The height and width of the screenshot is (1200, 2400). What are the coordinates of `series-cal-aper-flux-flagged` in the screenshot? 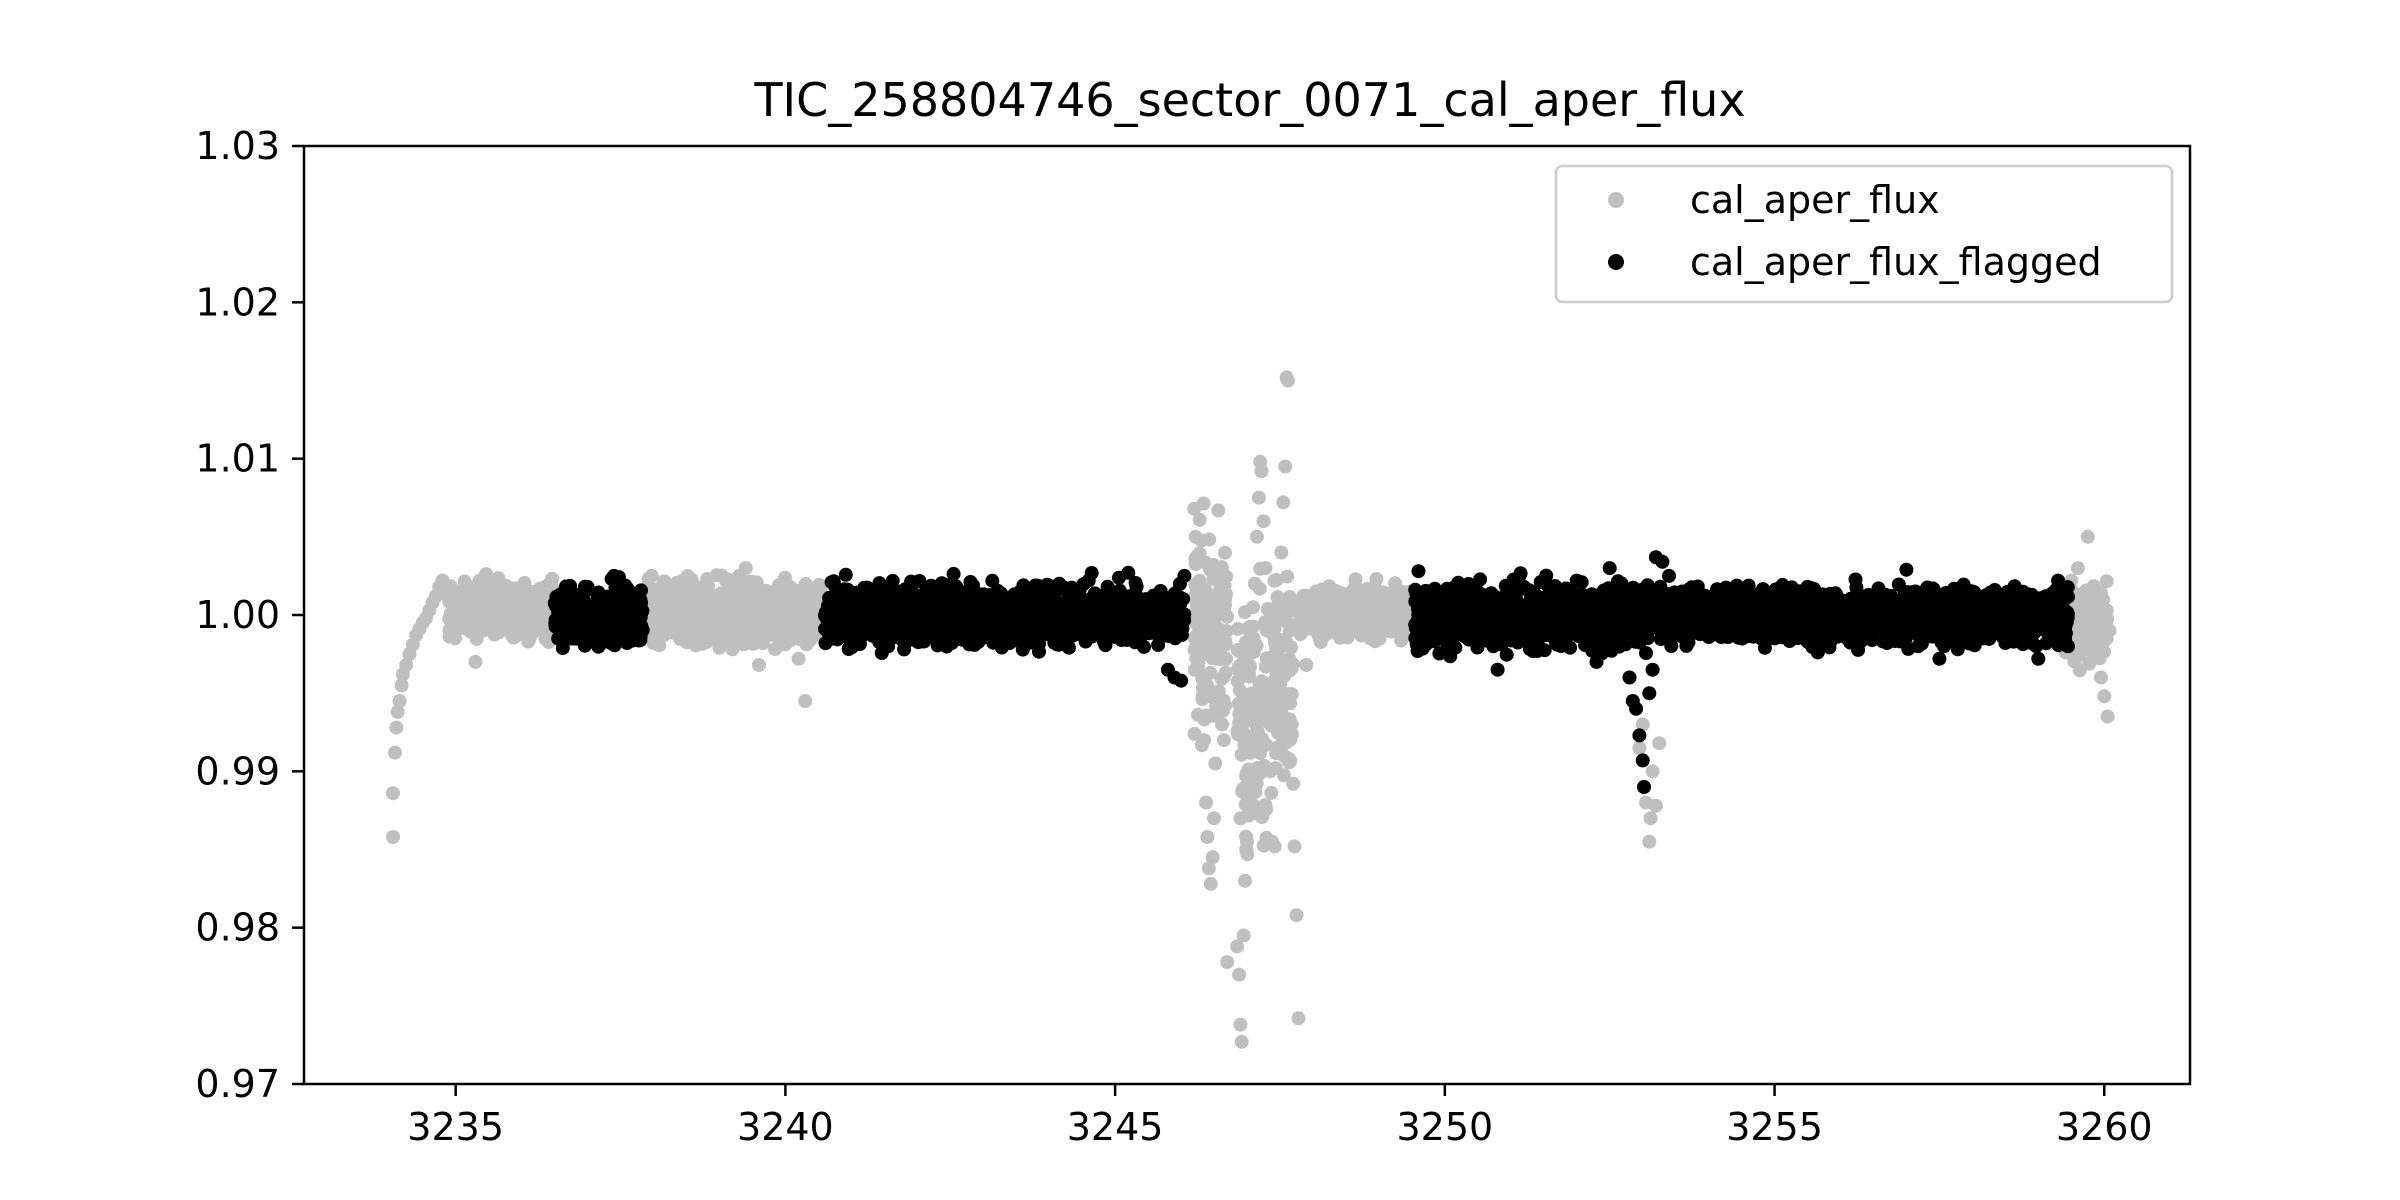 It's located at (1311, 672).